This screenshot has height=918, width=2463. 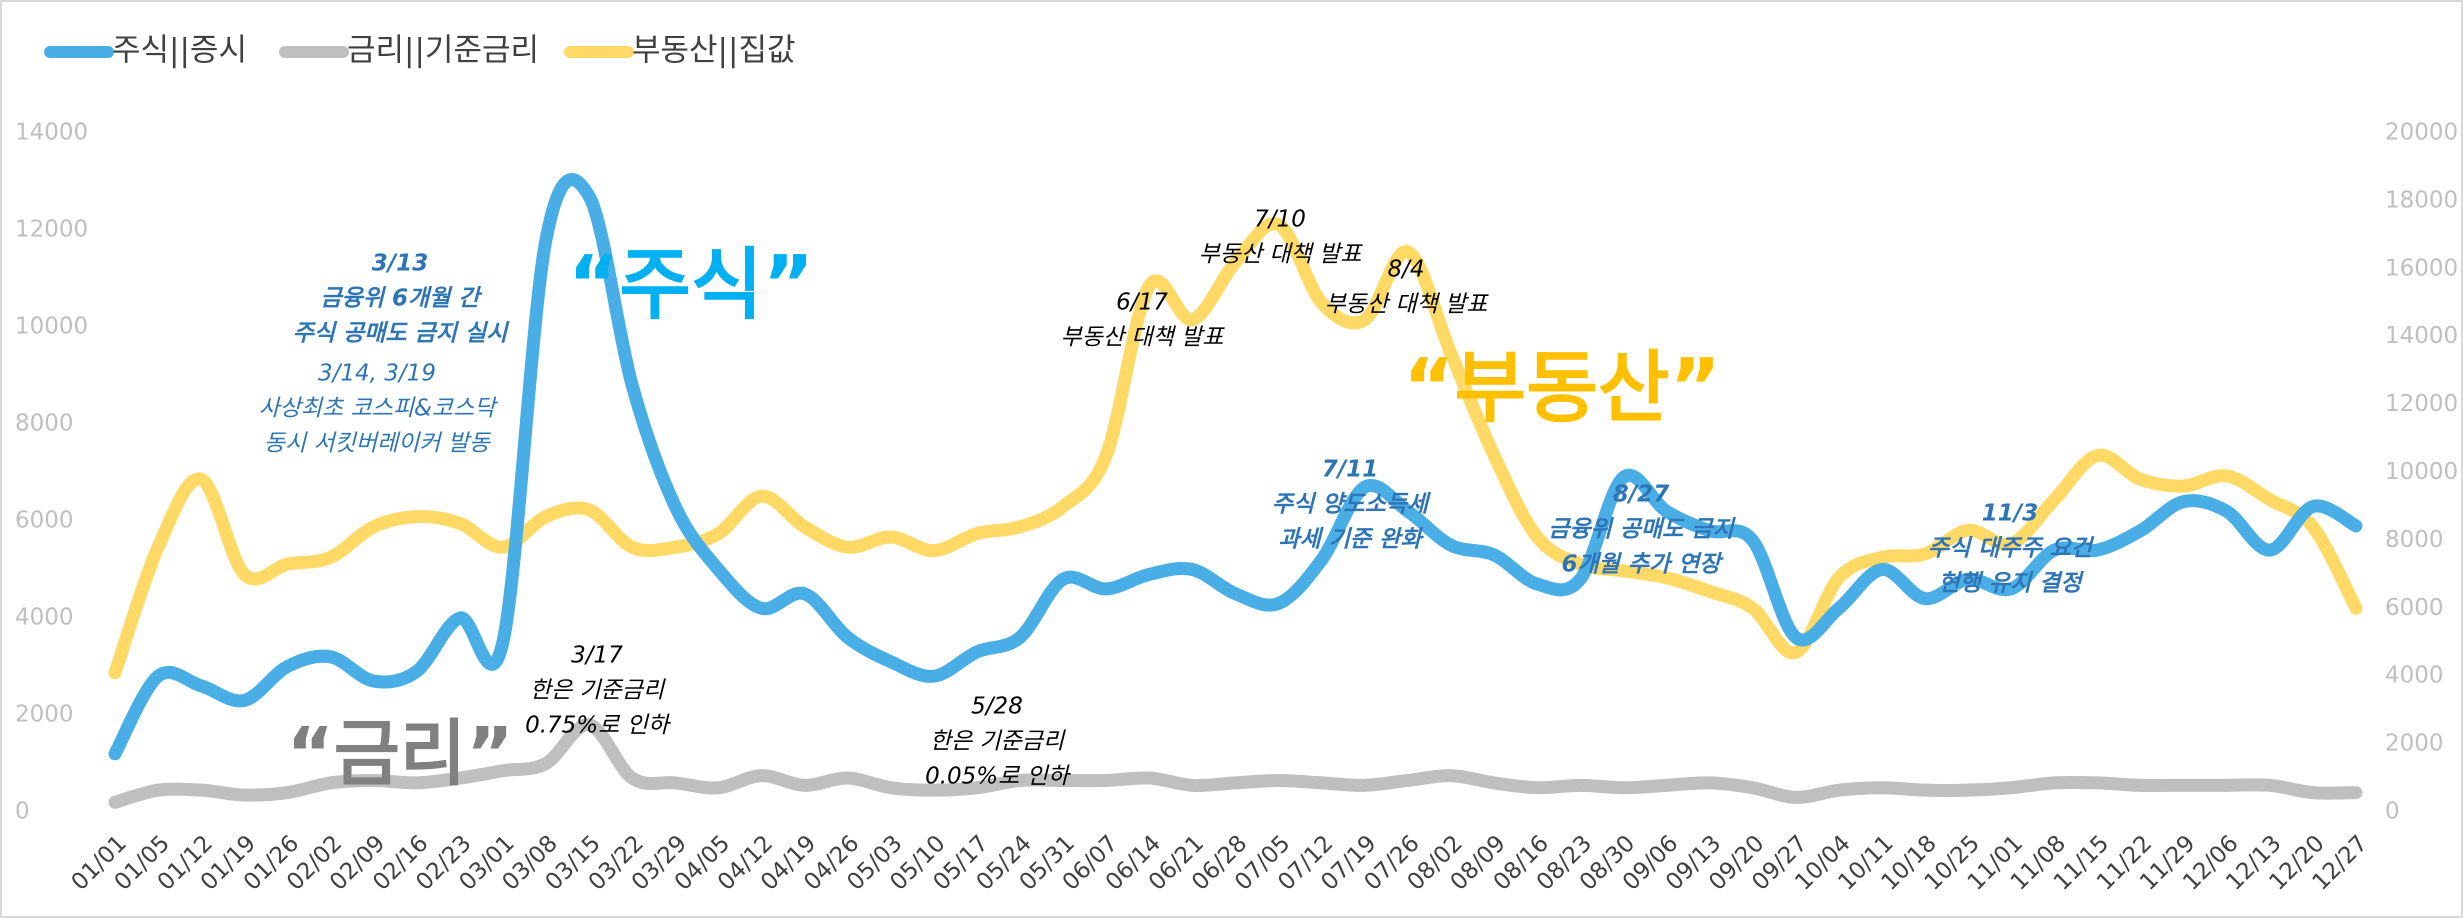 I want to click on y-tick-label: 6000, so click(x=44, y=521).